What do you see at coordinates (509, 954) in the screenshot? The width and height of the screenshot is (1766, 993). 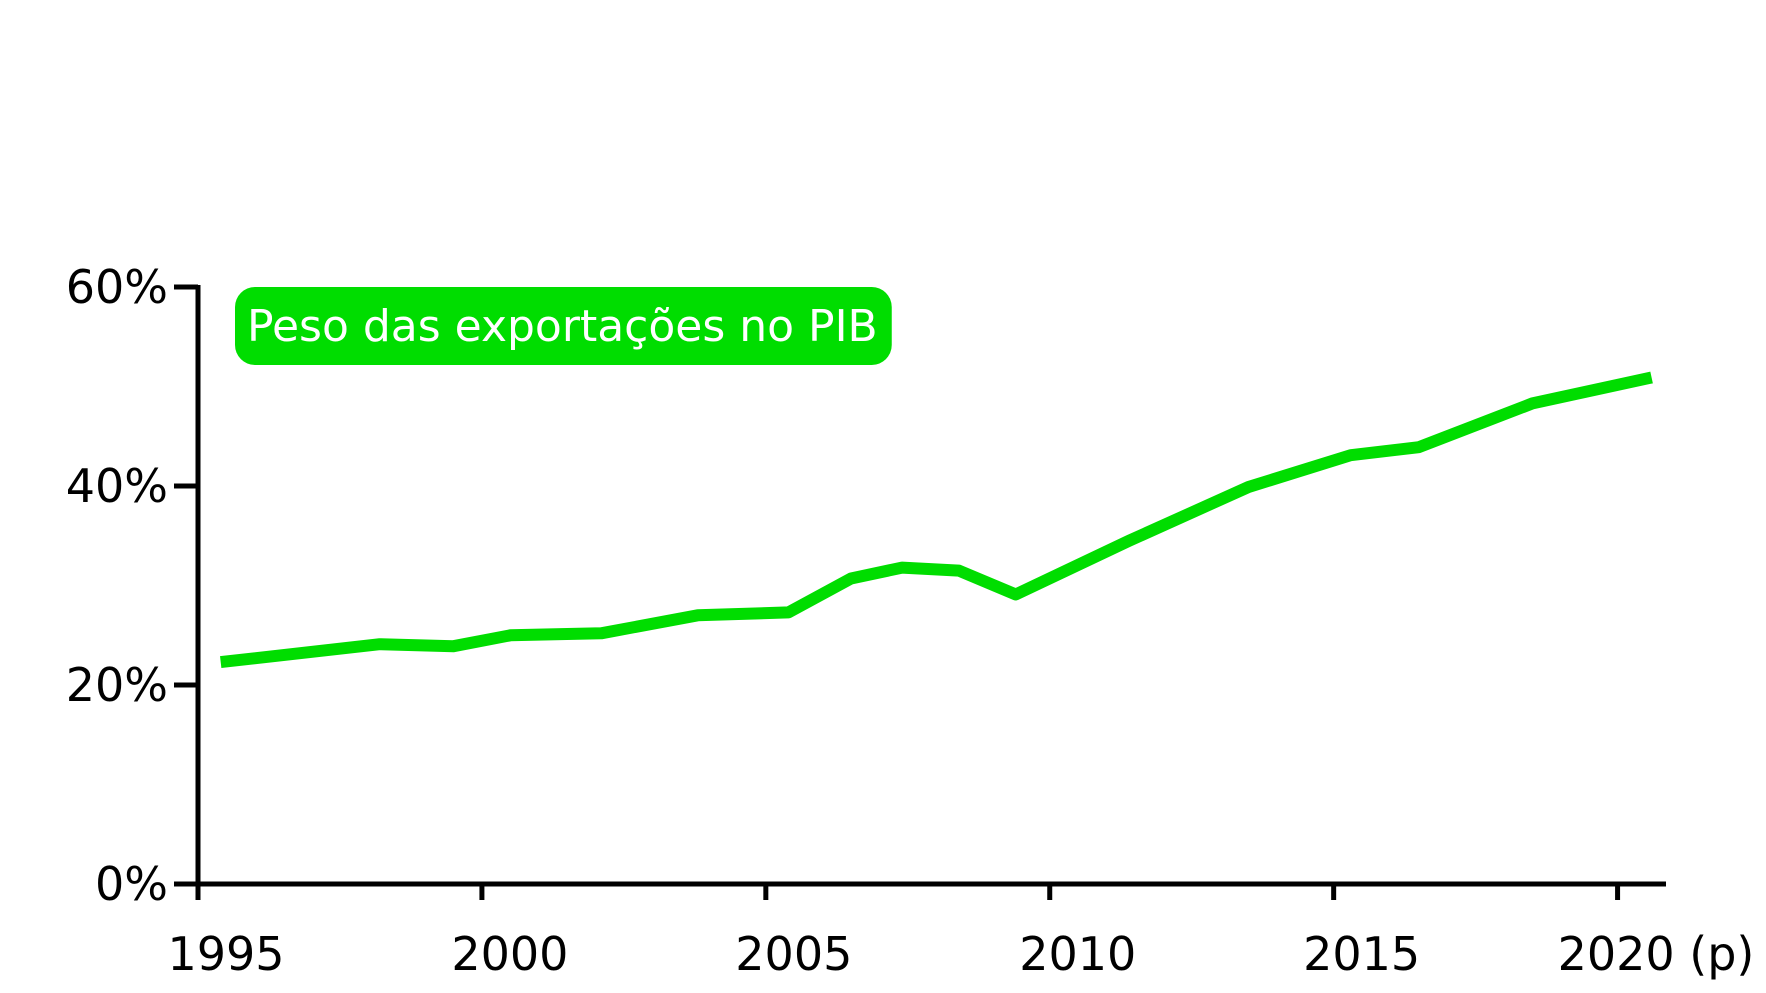 I see `x-tick-label: 2000` at bounding box center [509, 954].